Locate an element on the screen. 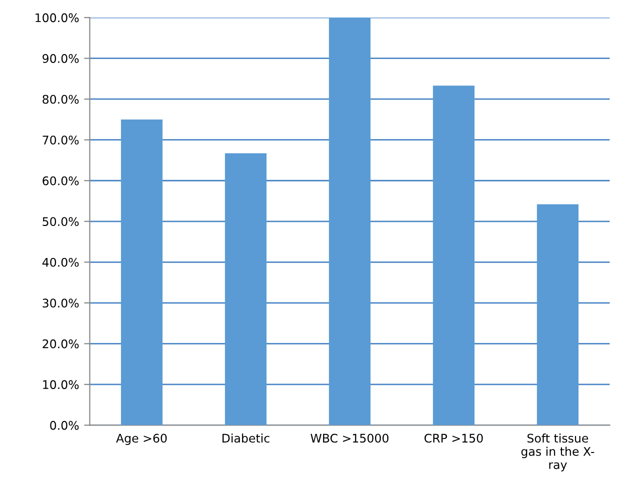  y-tick-label: 10.0% is located at coordinates (61, 385).